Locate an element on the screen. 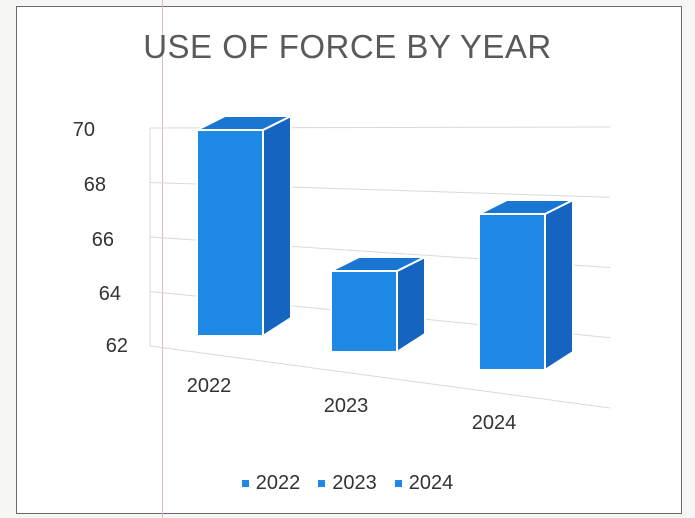 Image resolution: width=695 pixels, height=518 pixels. y-tick-label: 62 is located at coordinates (117, 346).